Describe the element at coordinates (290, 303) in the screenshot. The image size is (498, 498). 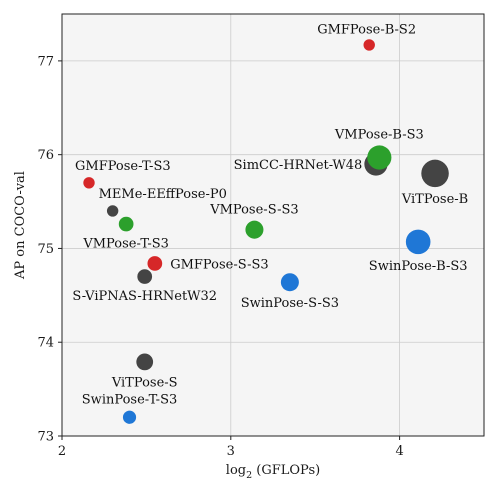
I see `point-label: SwinPose-S-S3` at that location.